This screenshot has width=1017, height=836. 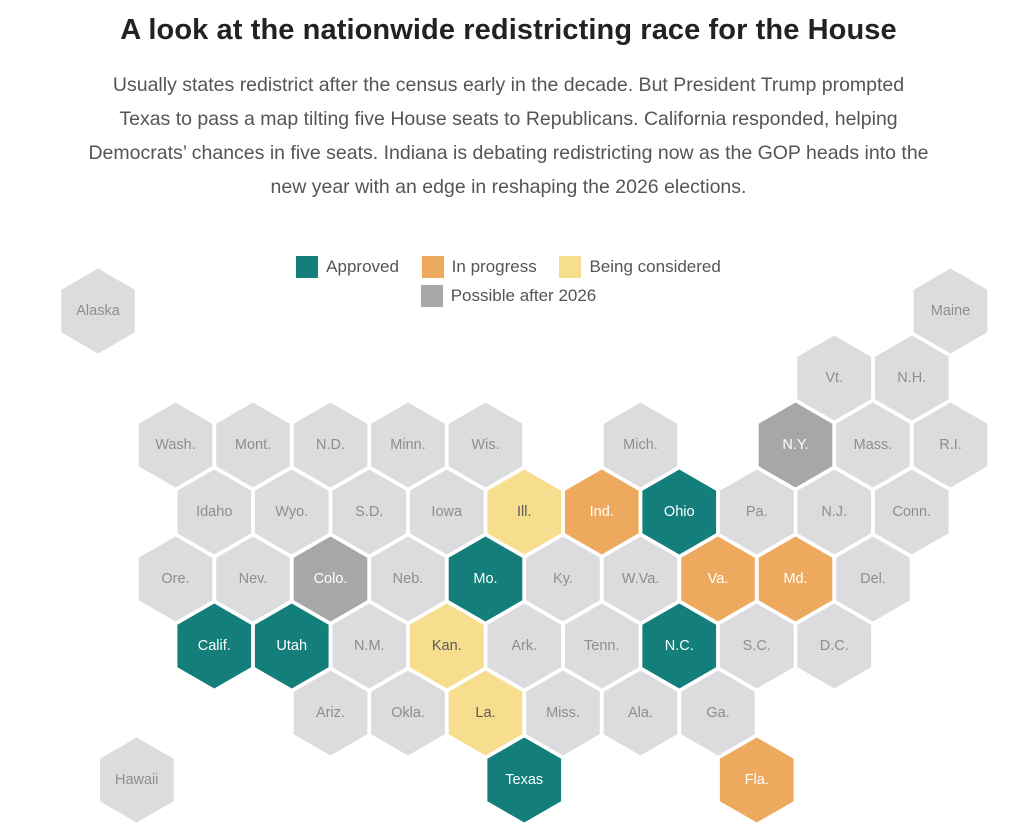 I want to click on state-label: Va., so click(x=718, y=579).